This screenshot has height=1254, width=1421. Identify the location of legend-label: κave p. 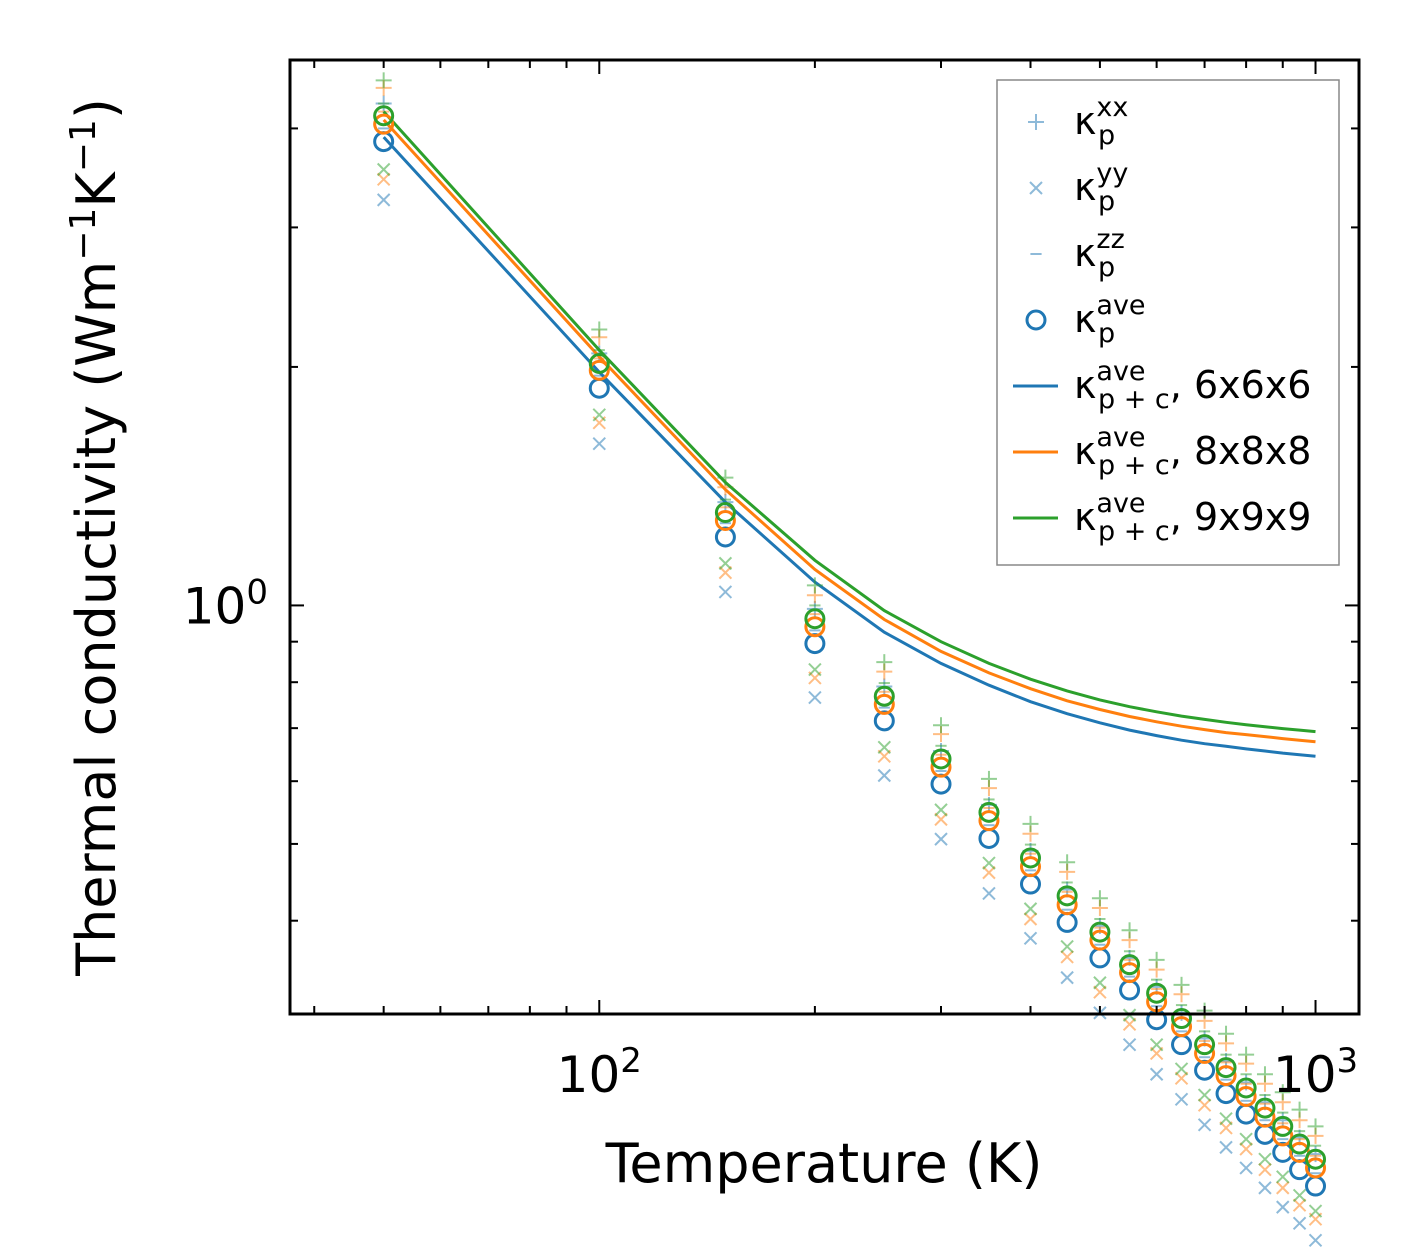
(1110, 319).